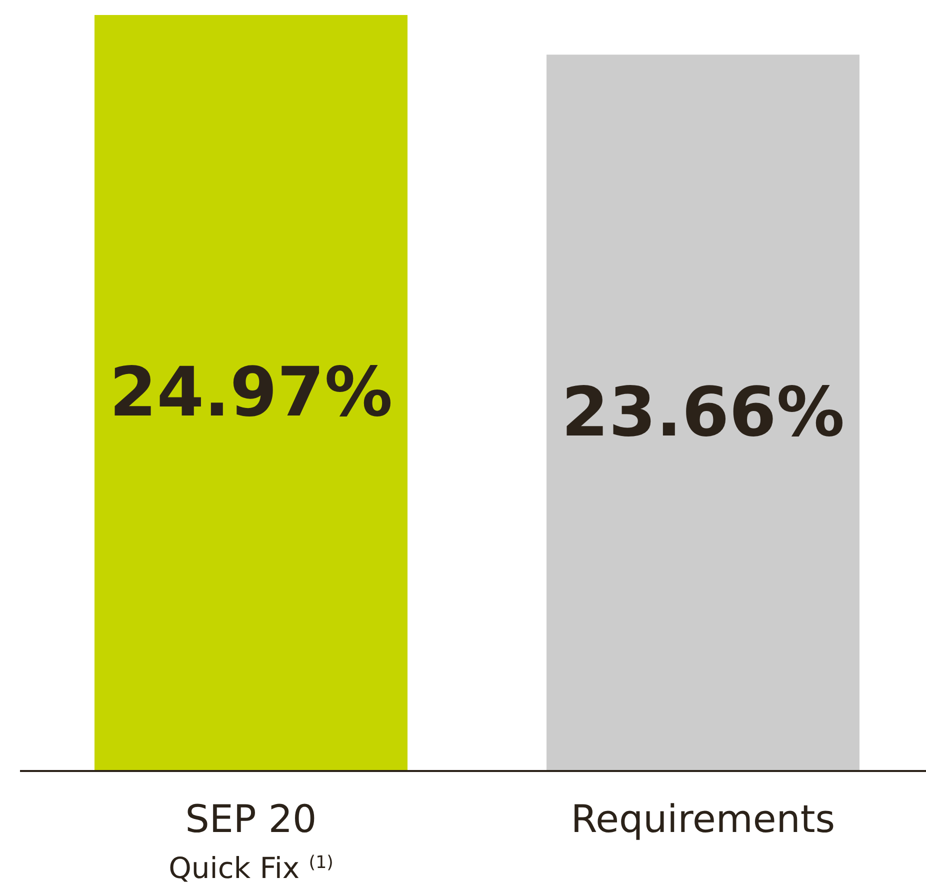  What do you see at coordinates (703, 819) in the screenshot?
I see `x-tick-label: Requirements` at bounding box center [703, 819].